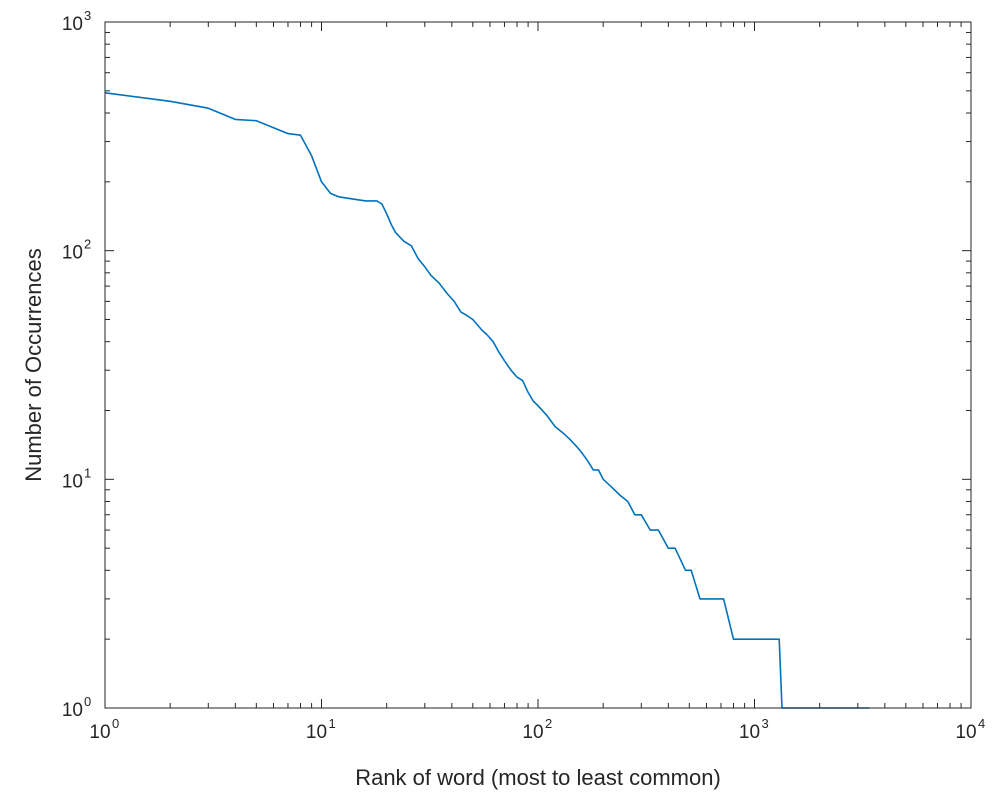  I want to click on x-axis-label: Rank of word (most to least common), so click(538, 777).